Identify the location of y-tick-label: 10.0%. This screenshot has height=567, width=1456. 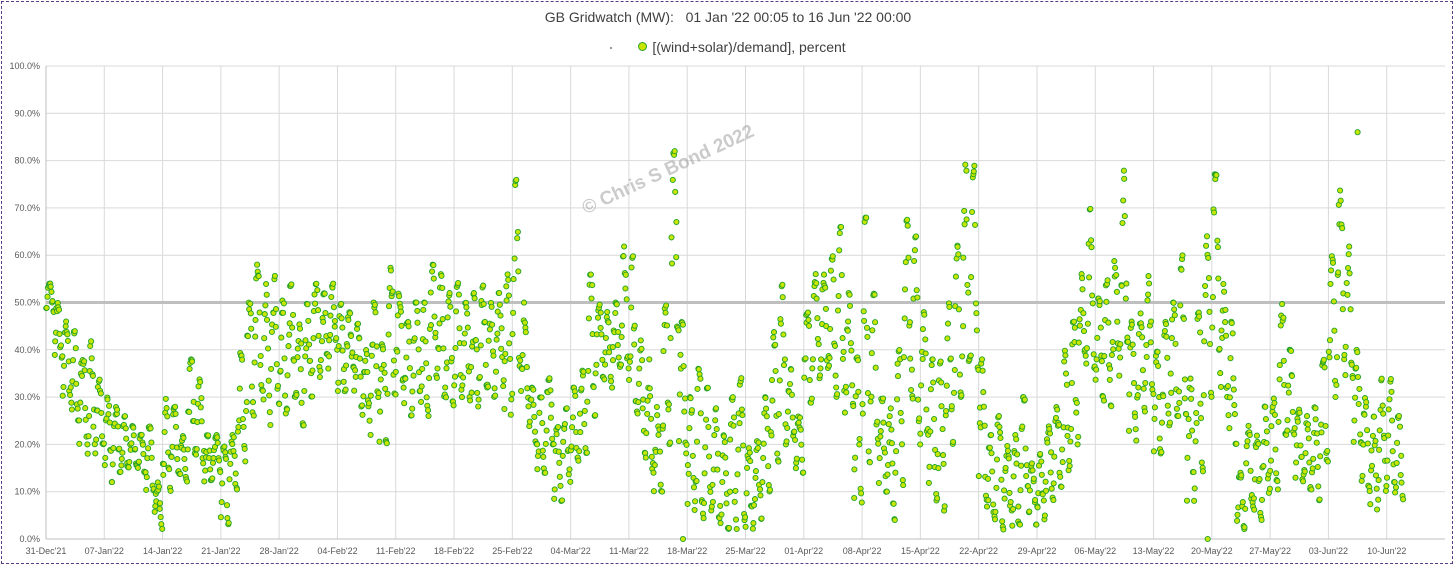
(27, 492).